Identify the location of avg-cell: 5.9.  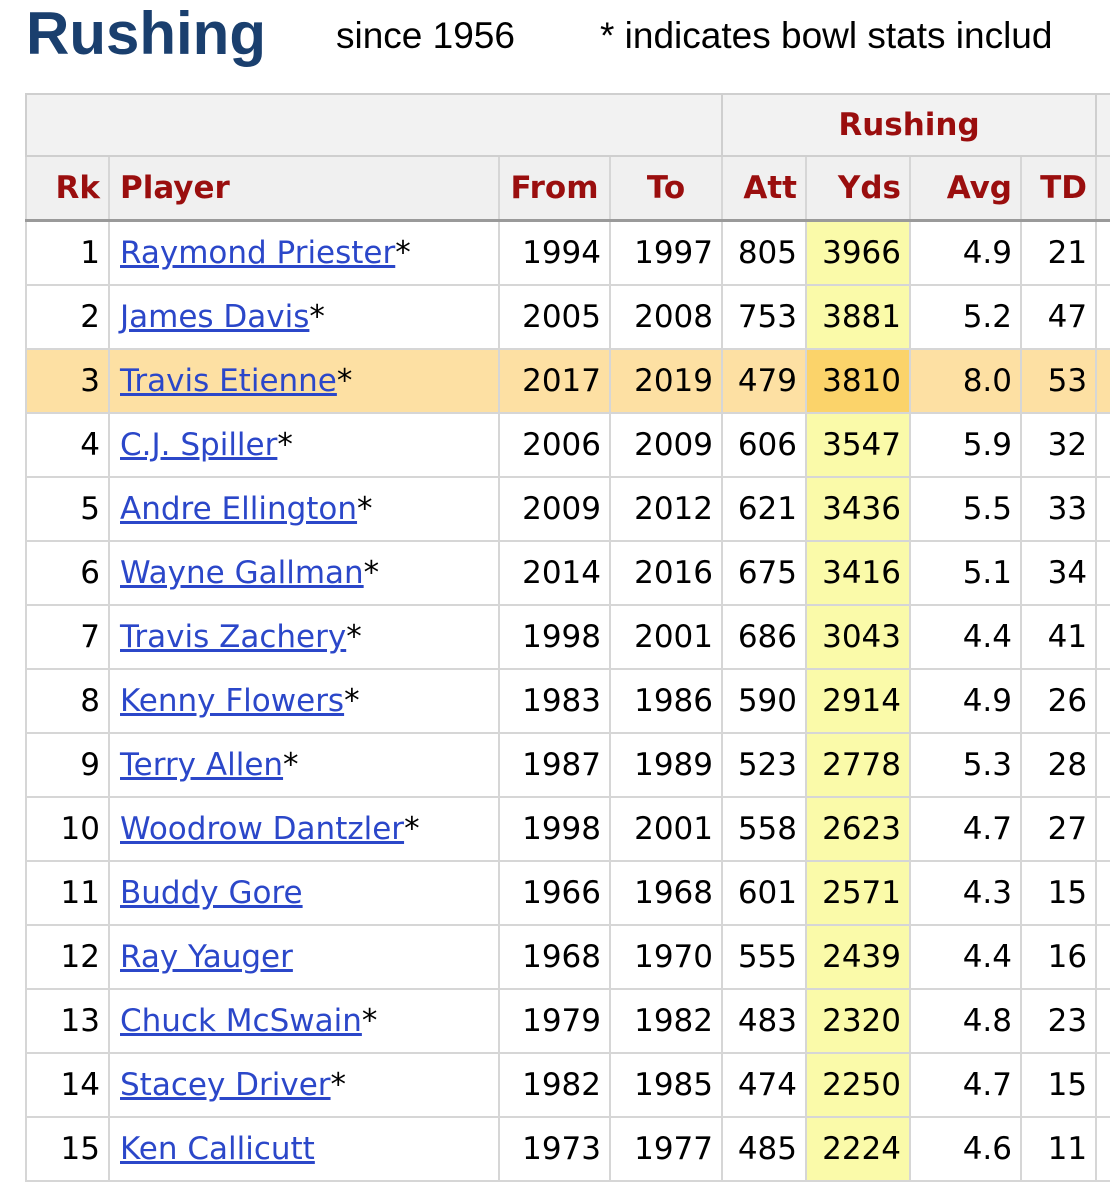
(965, 445).